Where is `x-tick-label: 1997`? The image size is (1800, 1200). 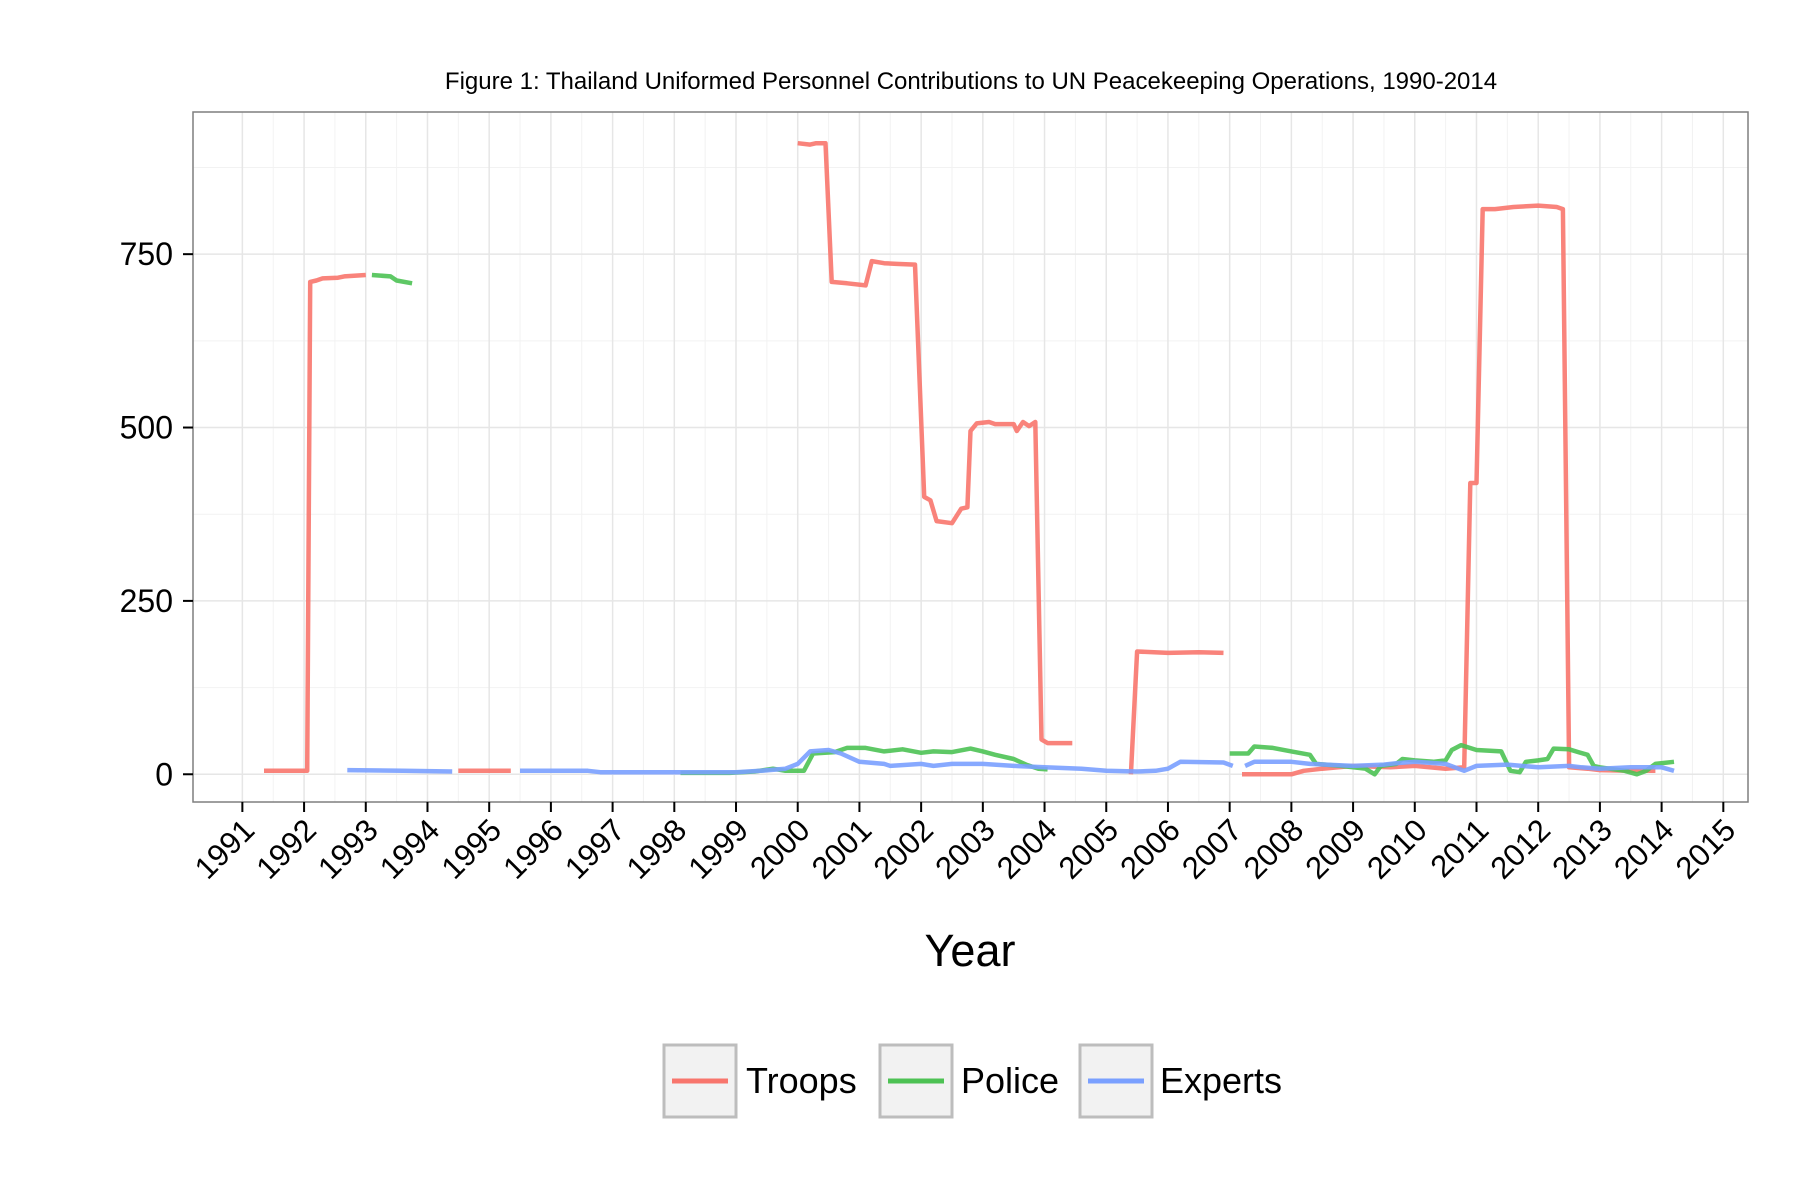 x-tick-label: 1997 is located at coordinates (595, 849).